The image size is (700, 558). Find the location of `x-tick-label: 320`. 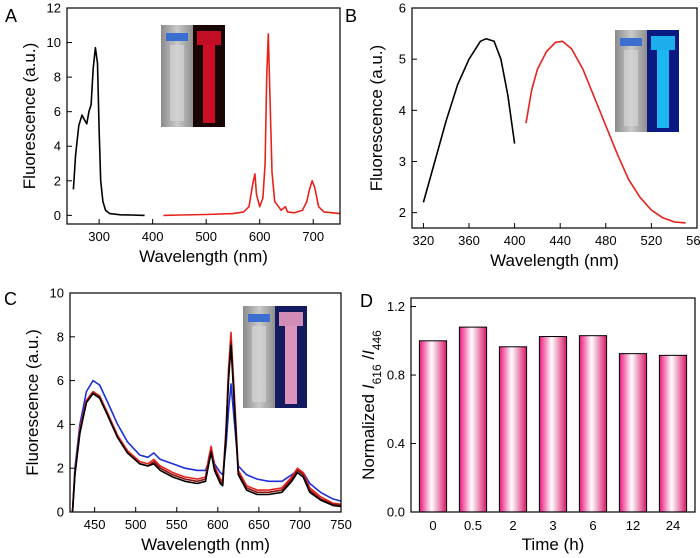

x-tick-label: 320 is located at coordinates (424, 240).